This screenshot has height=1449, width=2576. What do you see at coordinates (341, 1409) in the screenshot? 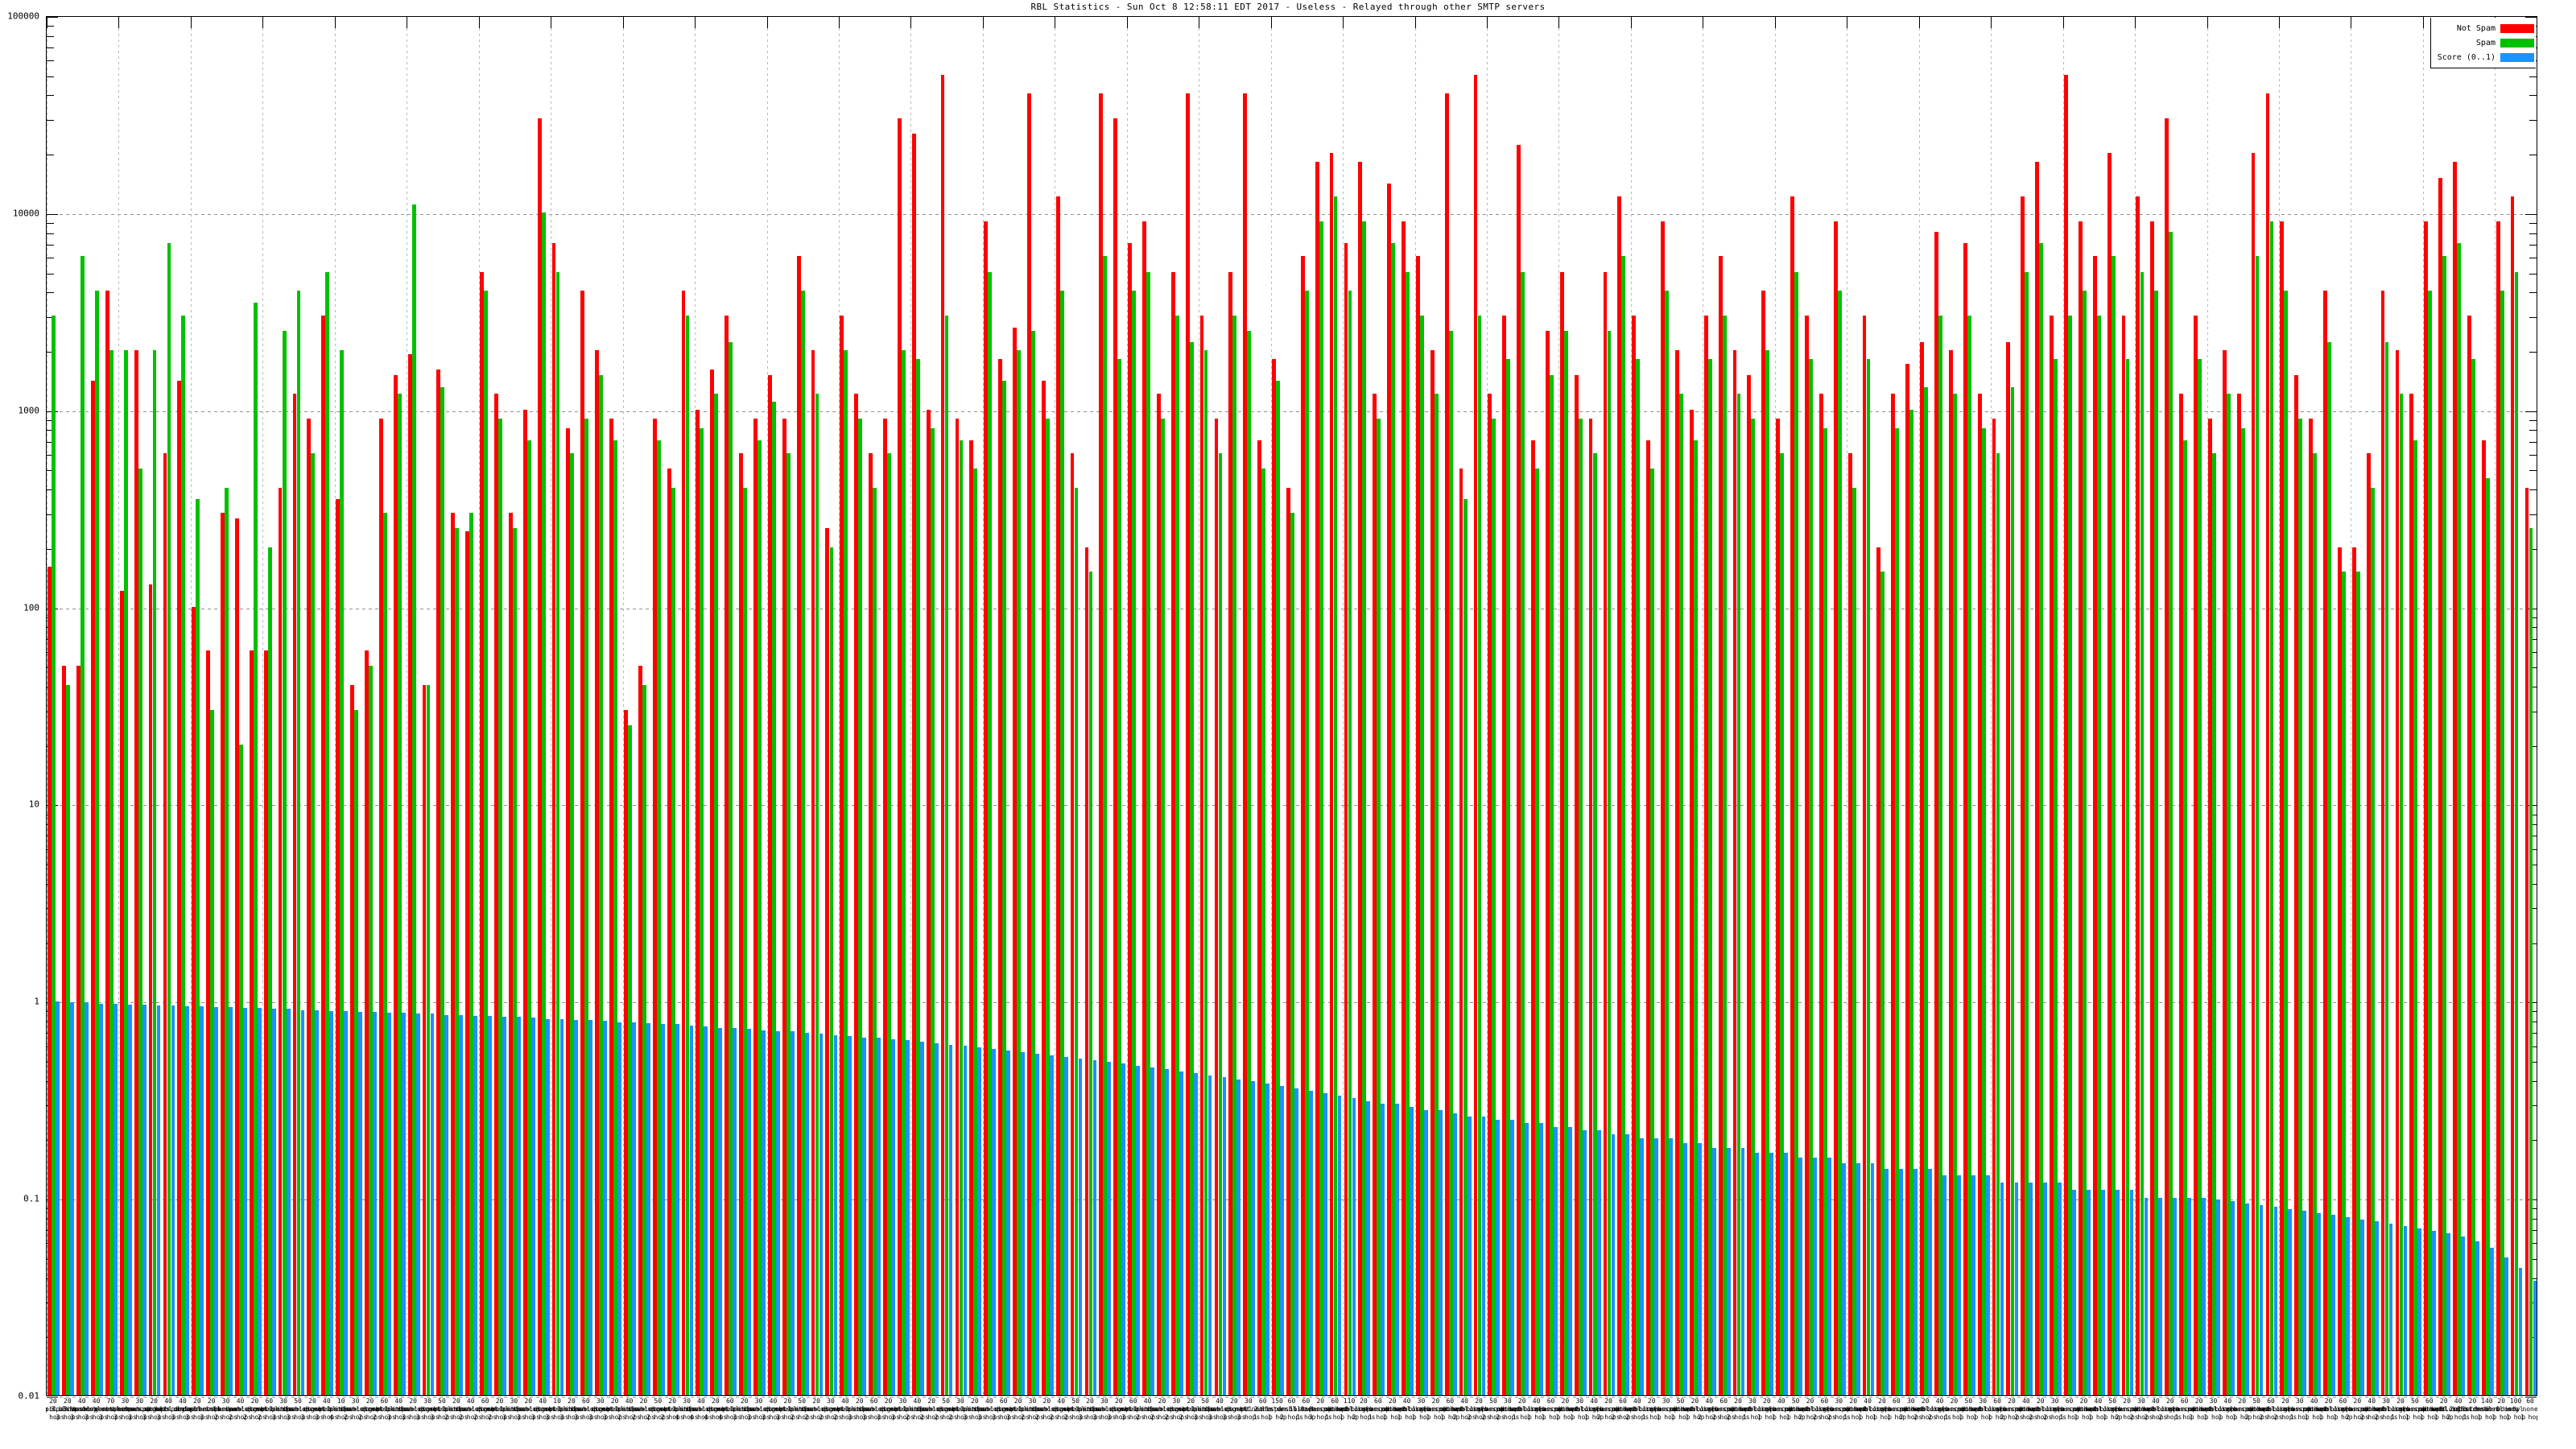
I see `x-tick-label: 10 zen.spamhaus.org 4 hops` at bounding box center [341, 1409].